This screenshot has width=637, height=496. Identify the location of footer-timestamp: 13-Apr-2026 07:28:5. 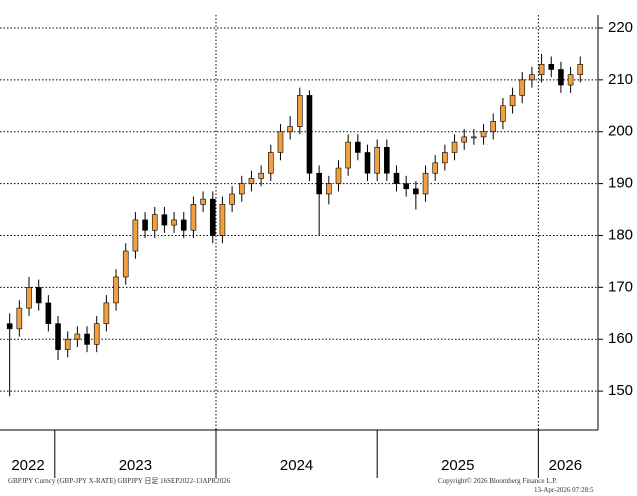
(564, 490).